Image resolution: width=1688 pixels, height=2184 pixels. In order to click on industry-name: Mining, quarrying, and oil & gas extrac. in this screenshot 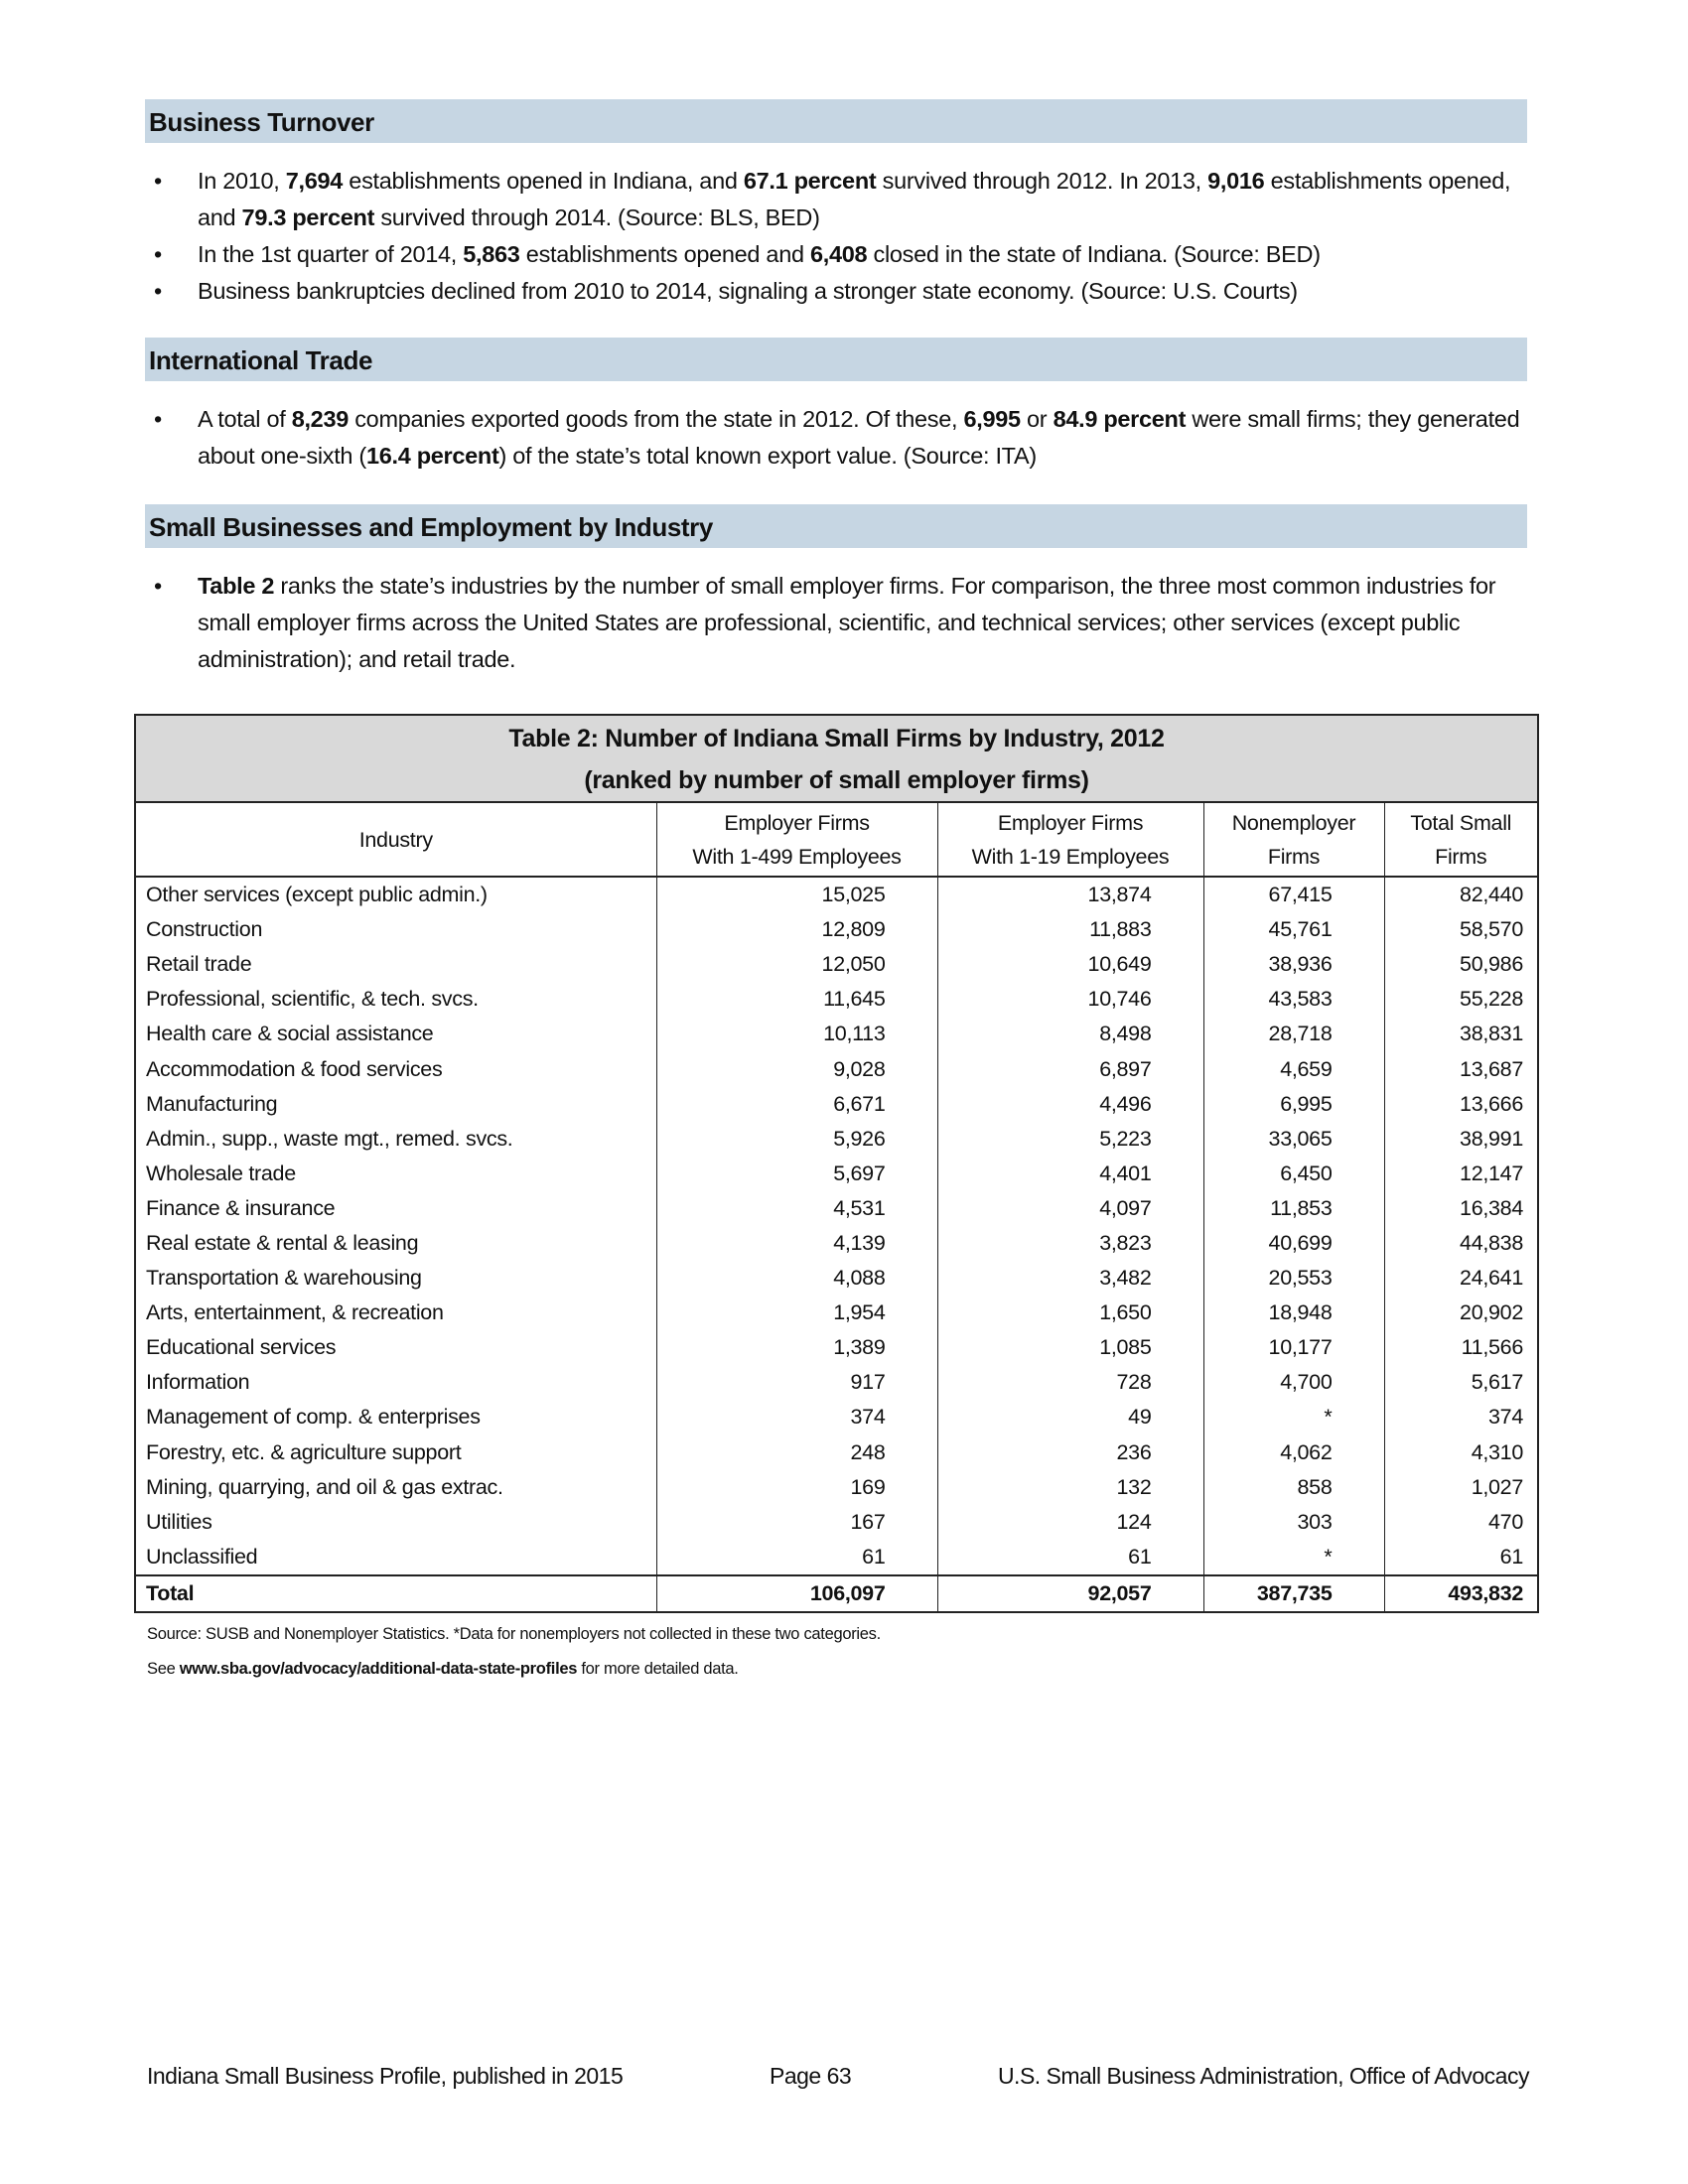, I will do `click(324, 1486)`.